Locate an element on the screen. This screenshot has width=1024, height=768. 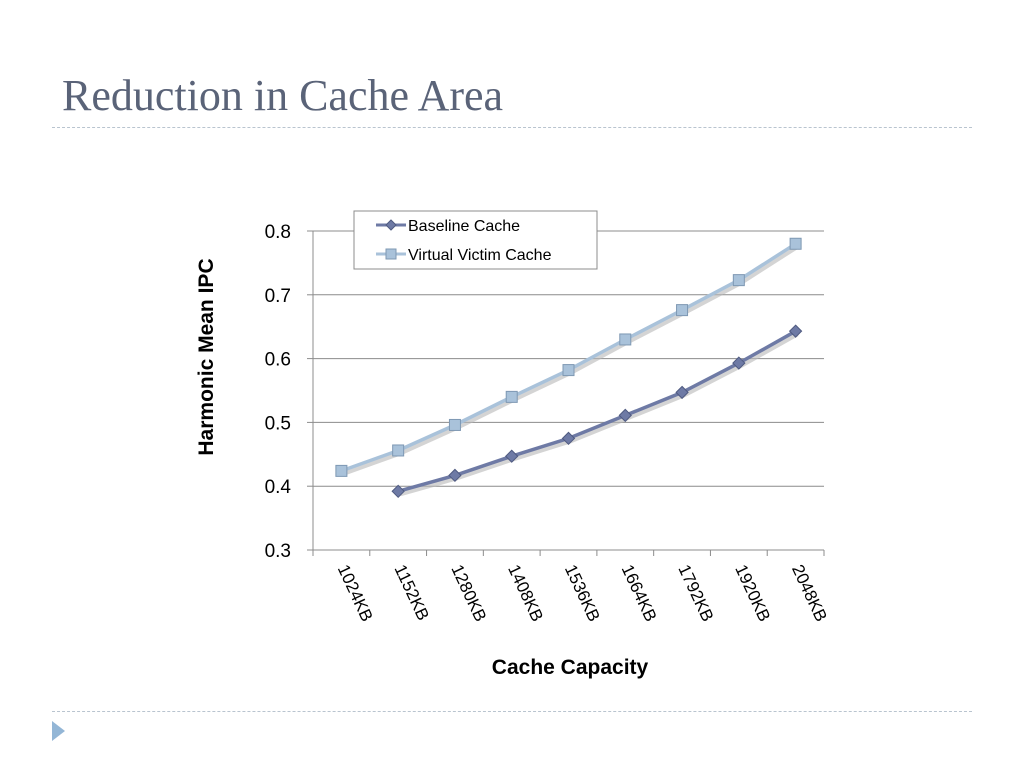
legend: Baseline Cache Virtual Victim Cache is located at coordinates (475, 240).